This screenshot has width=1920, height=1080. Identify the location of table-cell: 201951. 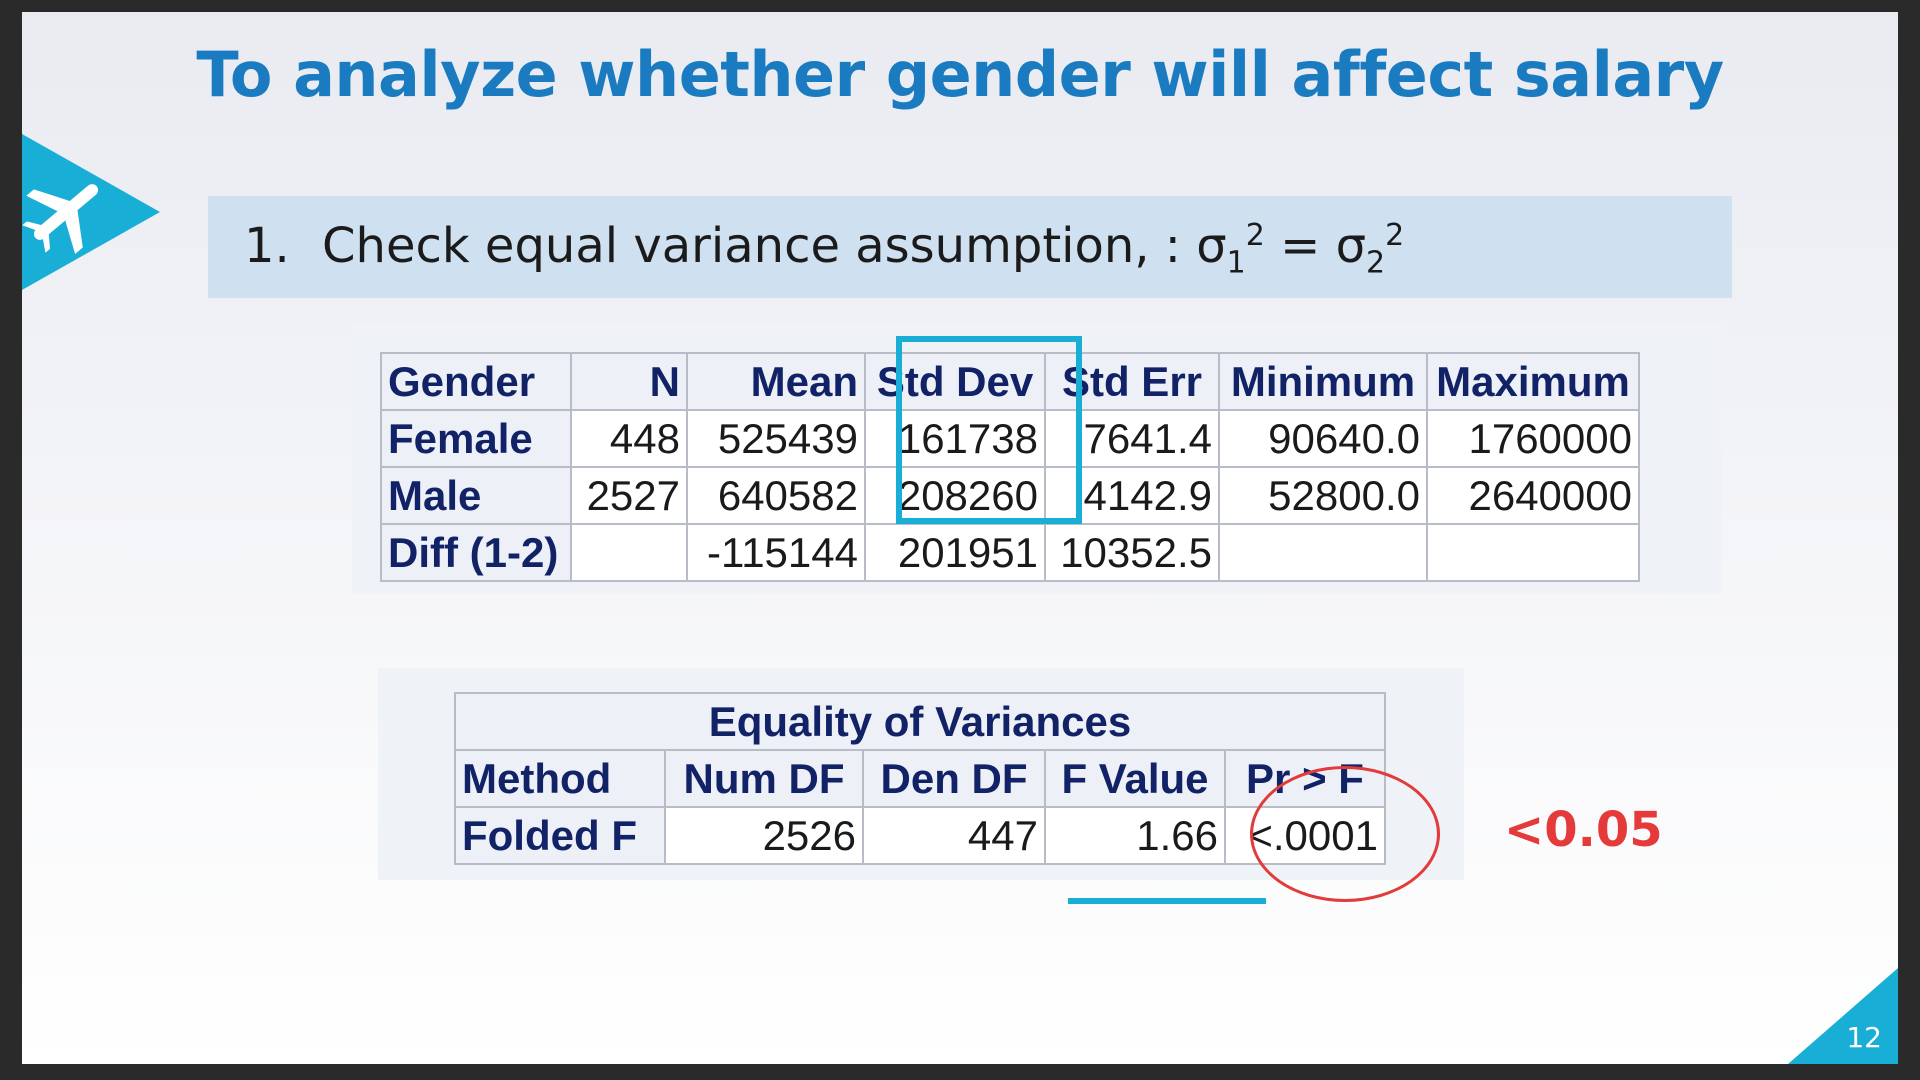
(955, 552).